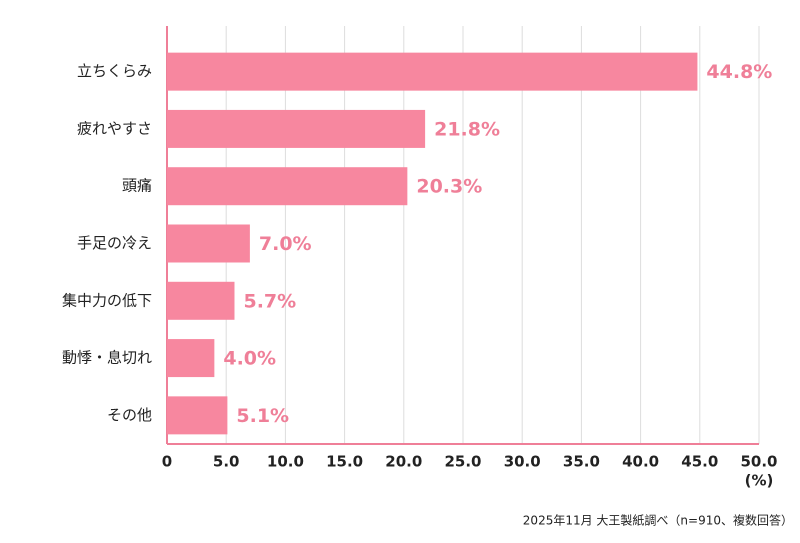 The image size is (800, 543). Describe the element at coordinates (699, 462) in the screenshot. I see `x-tick-label: 45.0` at that location.